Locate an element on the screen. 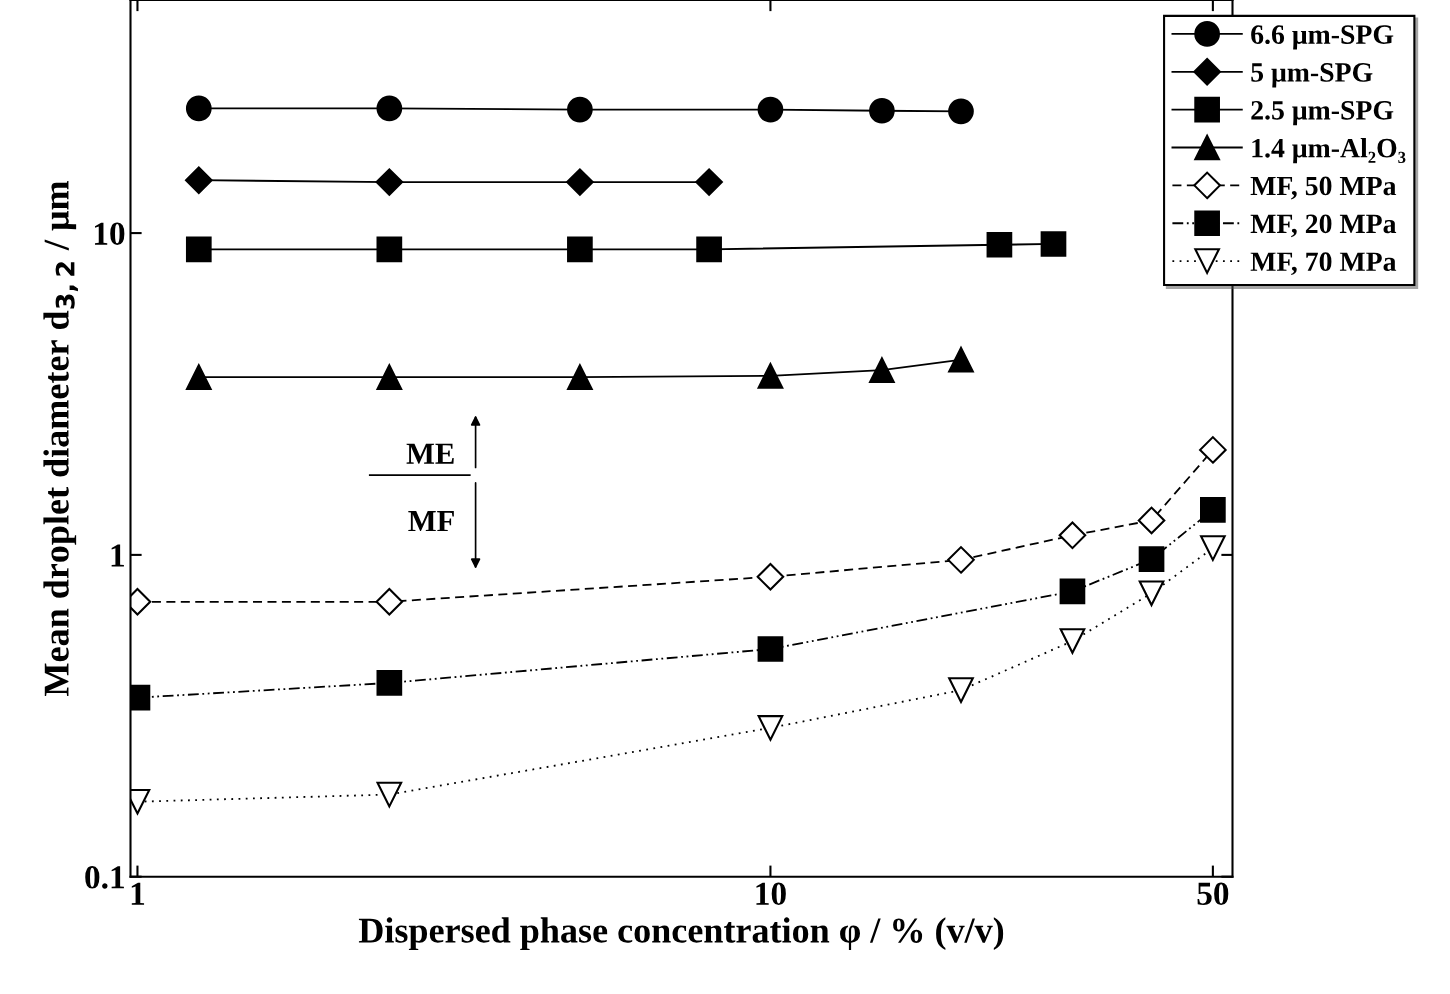 This screenshot has height=994, width=1450. y-tick-label: 1 is located at coordinates (117, 555).